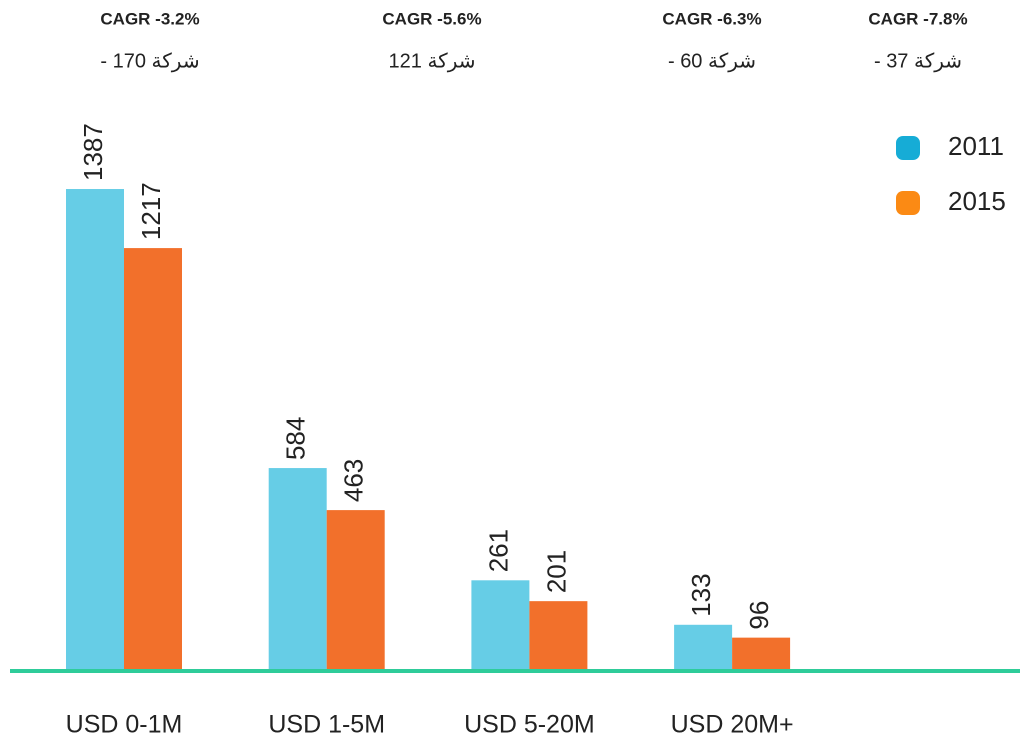  I want to click on data-label: 1217, so click(151, 211).